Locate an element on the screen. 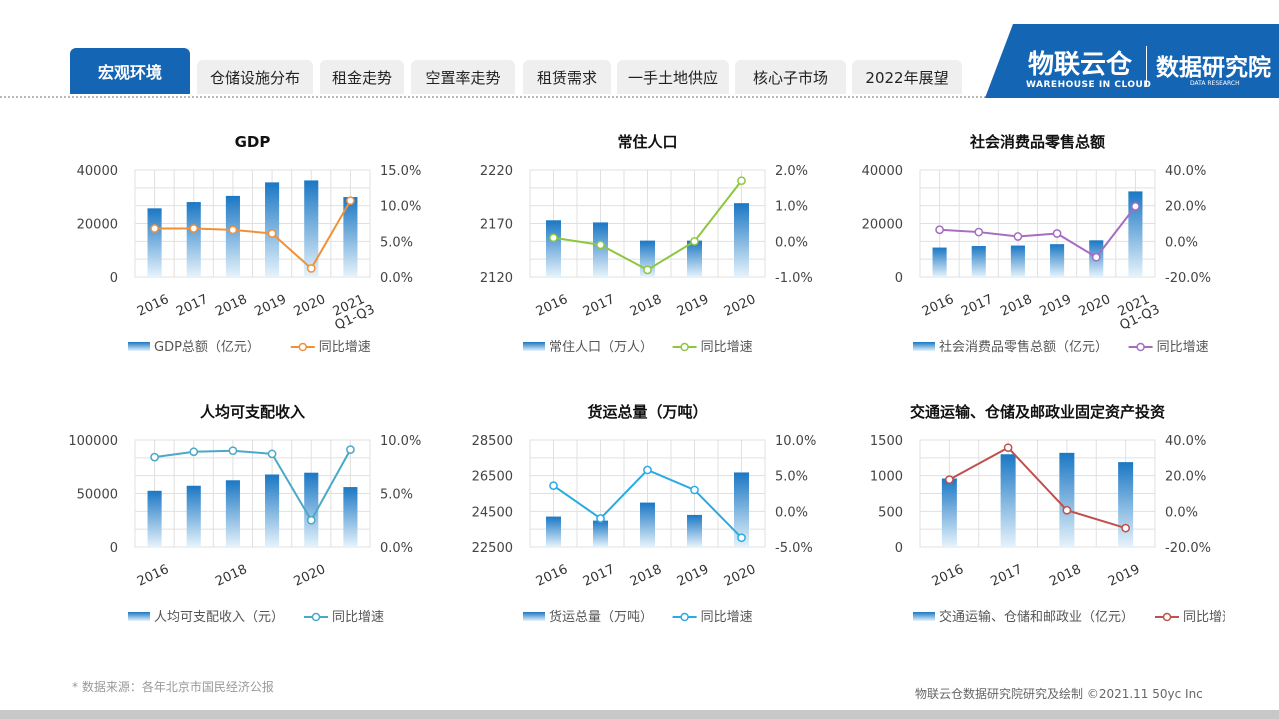  chart-title: 常住人口 is located at coordinates (647, 142).